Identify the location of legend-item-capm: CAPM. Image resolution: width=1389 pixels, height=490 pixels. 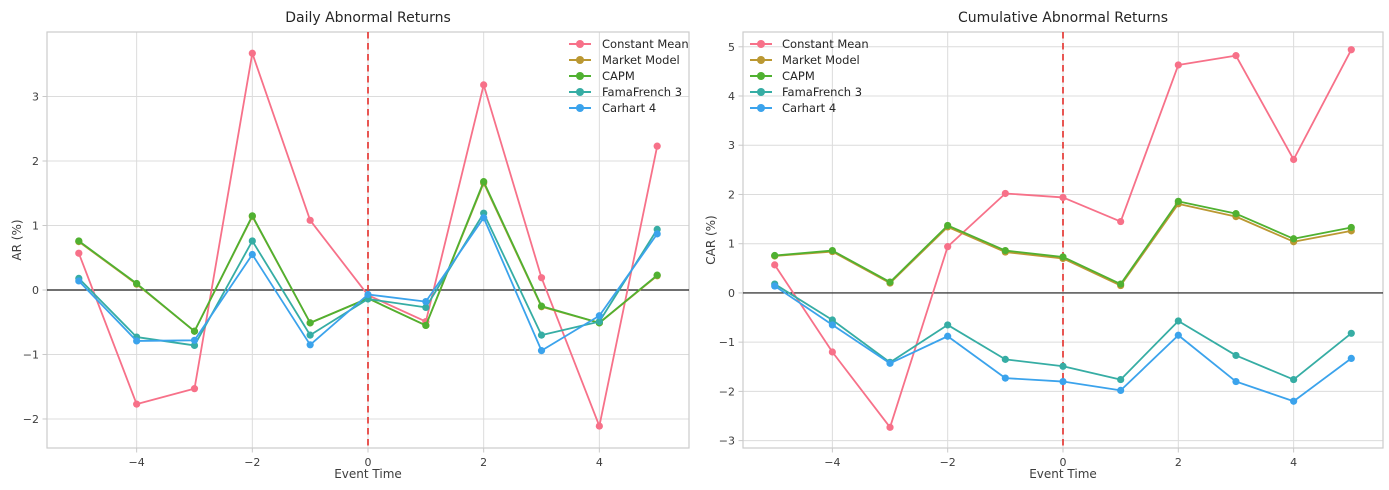
(602, 76).